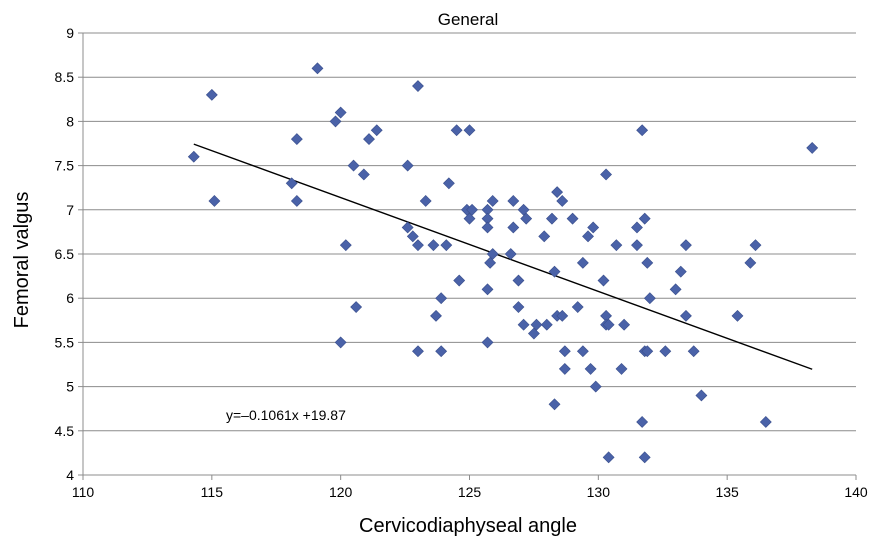 The height and width of the screenshot is (540, 874). I want to click on y-tick-label: 4.5, so click(65, 431).